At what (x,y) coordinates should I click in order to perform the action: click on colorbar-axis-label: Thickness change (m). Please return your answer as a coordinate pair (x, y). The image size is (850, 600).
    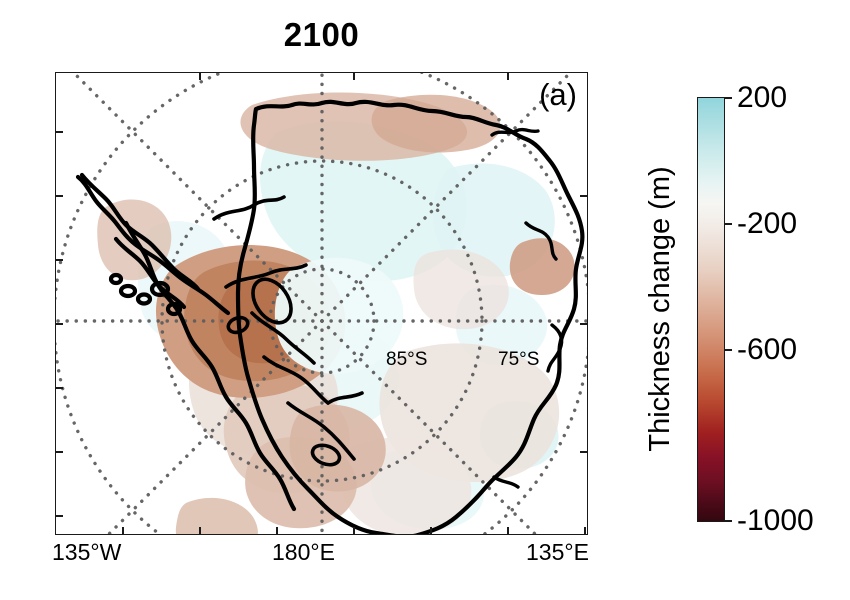
    Looking at the image, I should click on (660, 309).